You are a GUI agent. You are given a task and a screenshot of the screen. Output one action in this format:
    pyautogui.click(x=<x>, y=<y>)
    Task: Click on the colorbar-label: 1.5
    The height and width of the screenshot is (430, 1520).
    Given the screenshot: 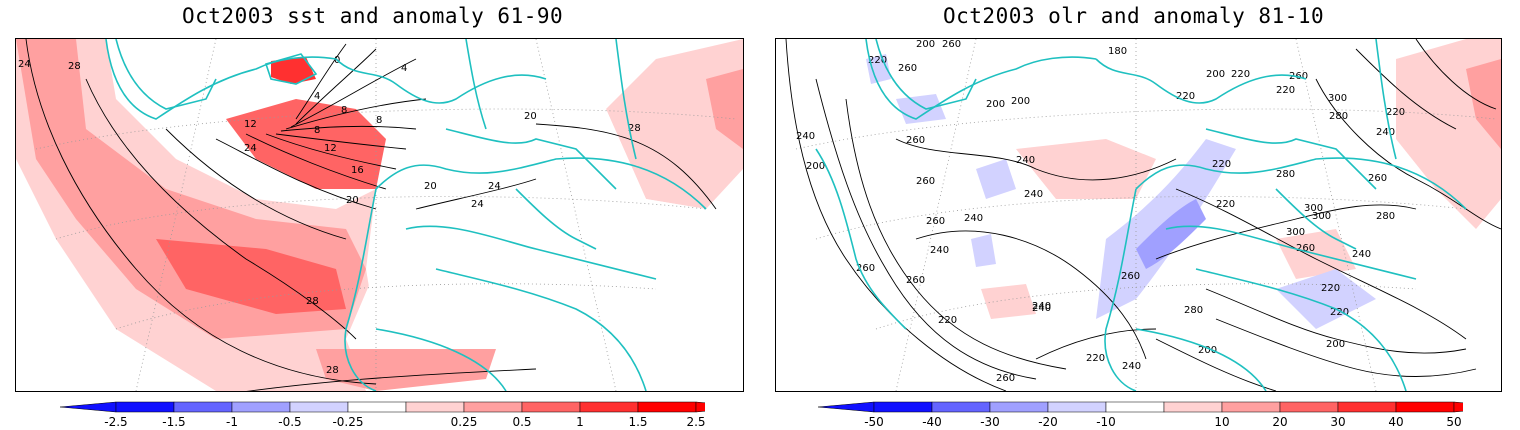 What is the action you would take?
    pyautogui.click(x=637, y=422)
    